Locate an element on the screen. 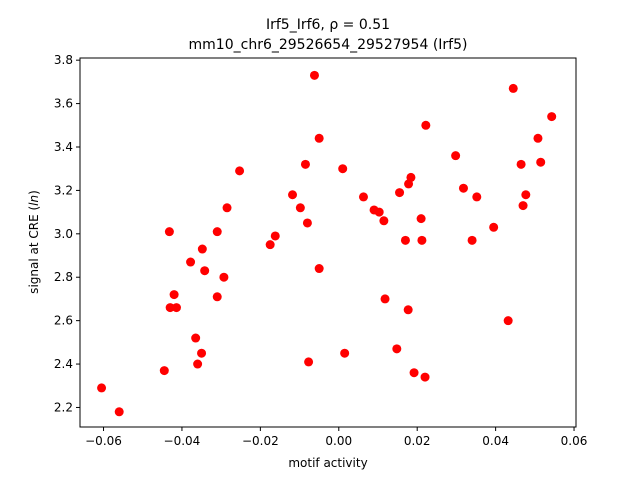 This screenshot has width=640, height=480. chart-title: Irf5_Irf6, ρ = 0.51 is located at coordinates (328, 25).